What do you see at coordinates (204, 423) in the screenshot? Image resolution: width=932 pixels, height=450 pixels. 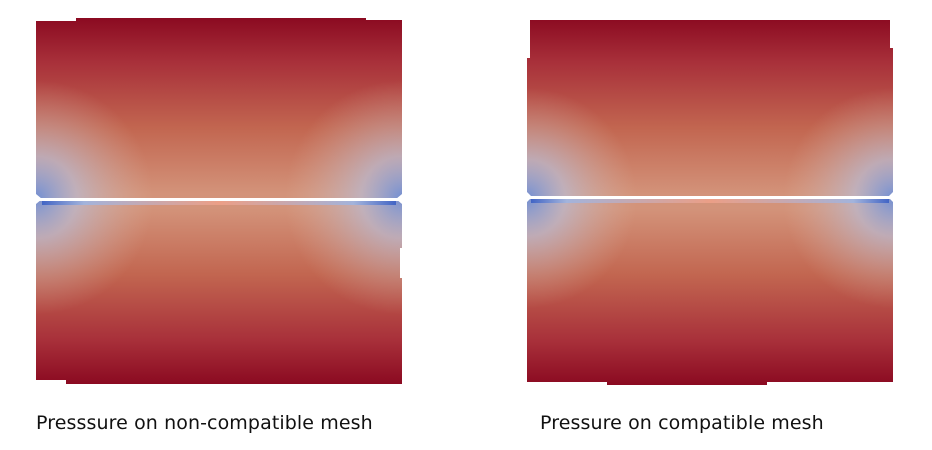 I see `caption-non-compatible: Presssure on non-compatible mesh` at bounding box center [204, 423].